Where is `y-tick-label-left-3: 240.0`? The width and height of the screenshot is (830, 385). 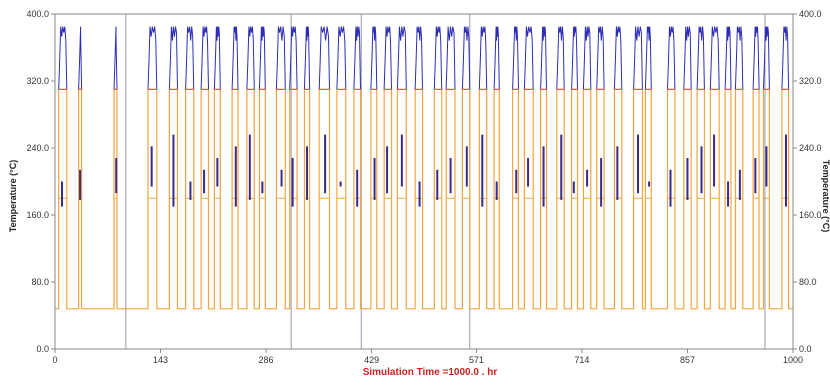 y-tick-label-left-3: 240.0 is located at coordinates (37, 148).